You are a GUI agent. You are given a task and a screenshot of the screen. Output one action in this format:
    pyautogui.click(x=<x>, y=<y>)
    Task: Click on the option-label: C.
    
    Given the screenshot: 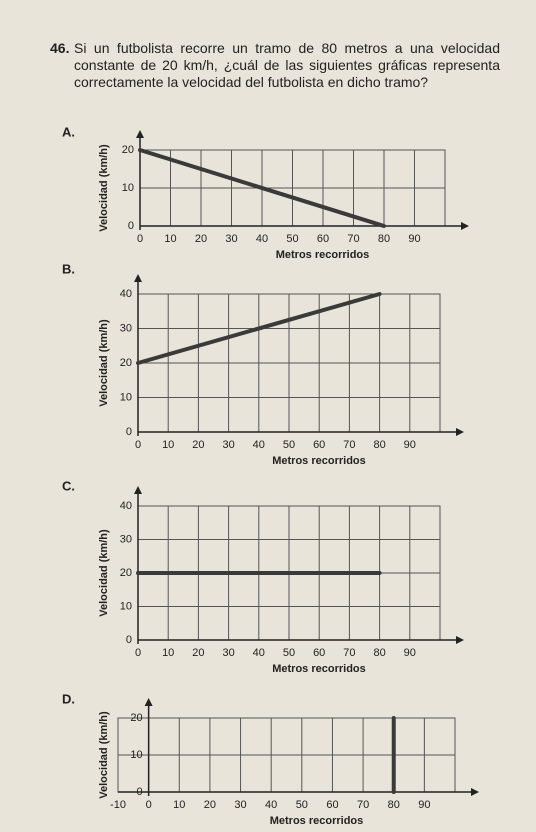 What is the action you would take?
    pyautogui.click(x=68, y=485)
    